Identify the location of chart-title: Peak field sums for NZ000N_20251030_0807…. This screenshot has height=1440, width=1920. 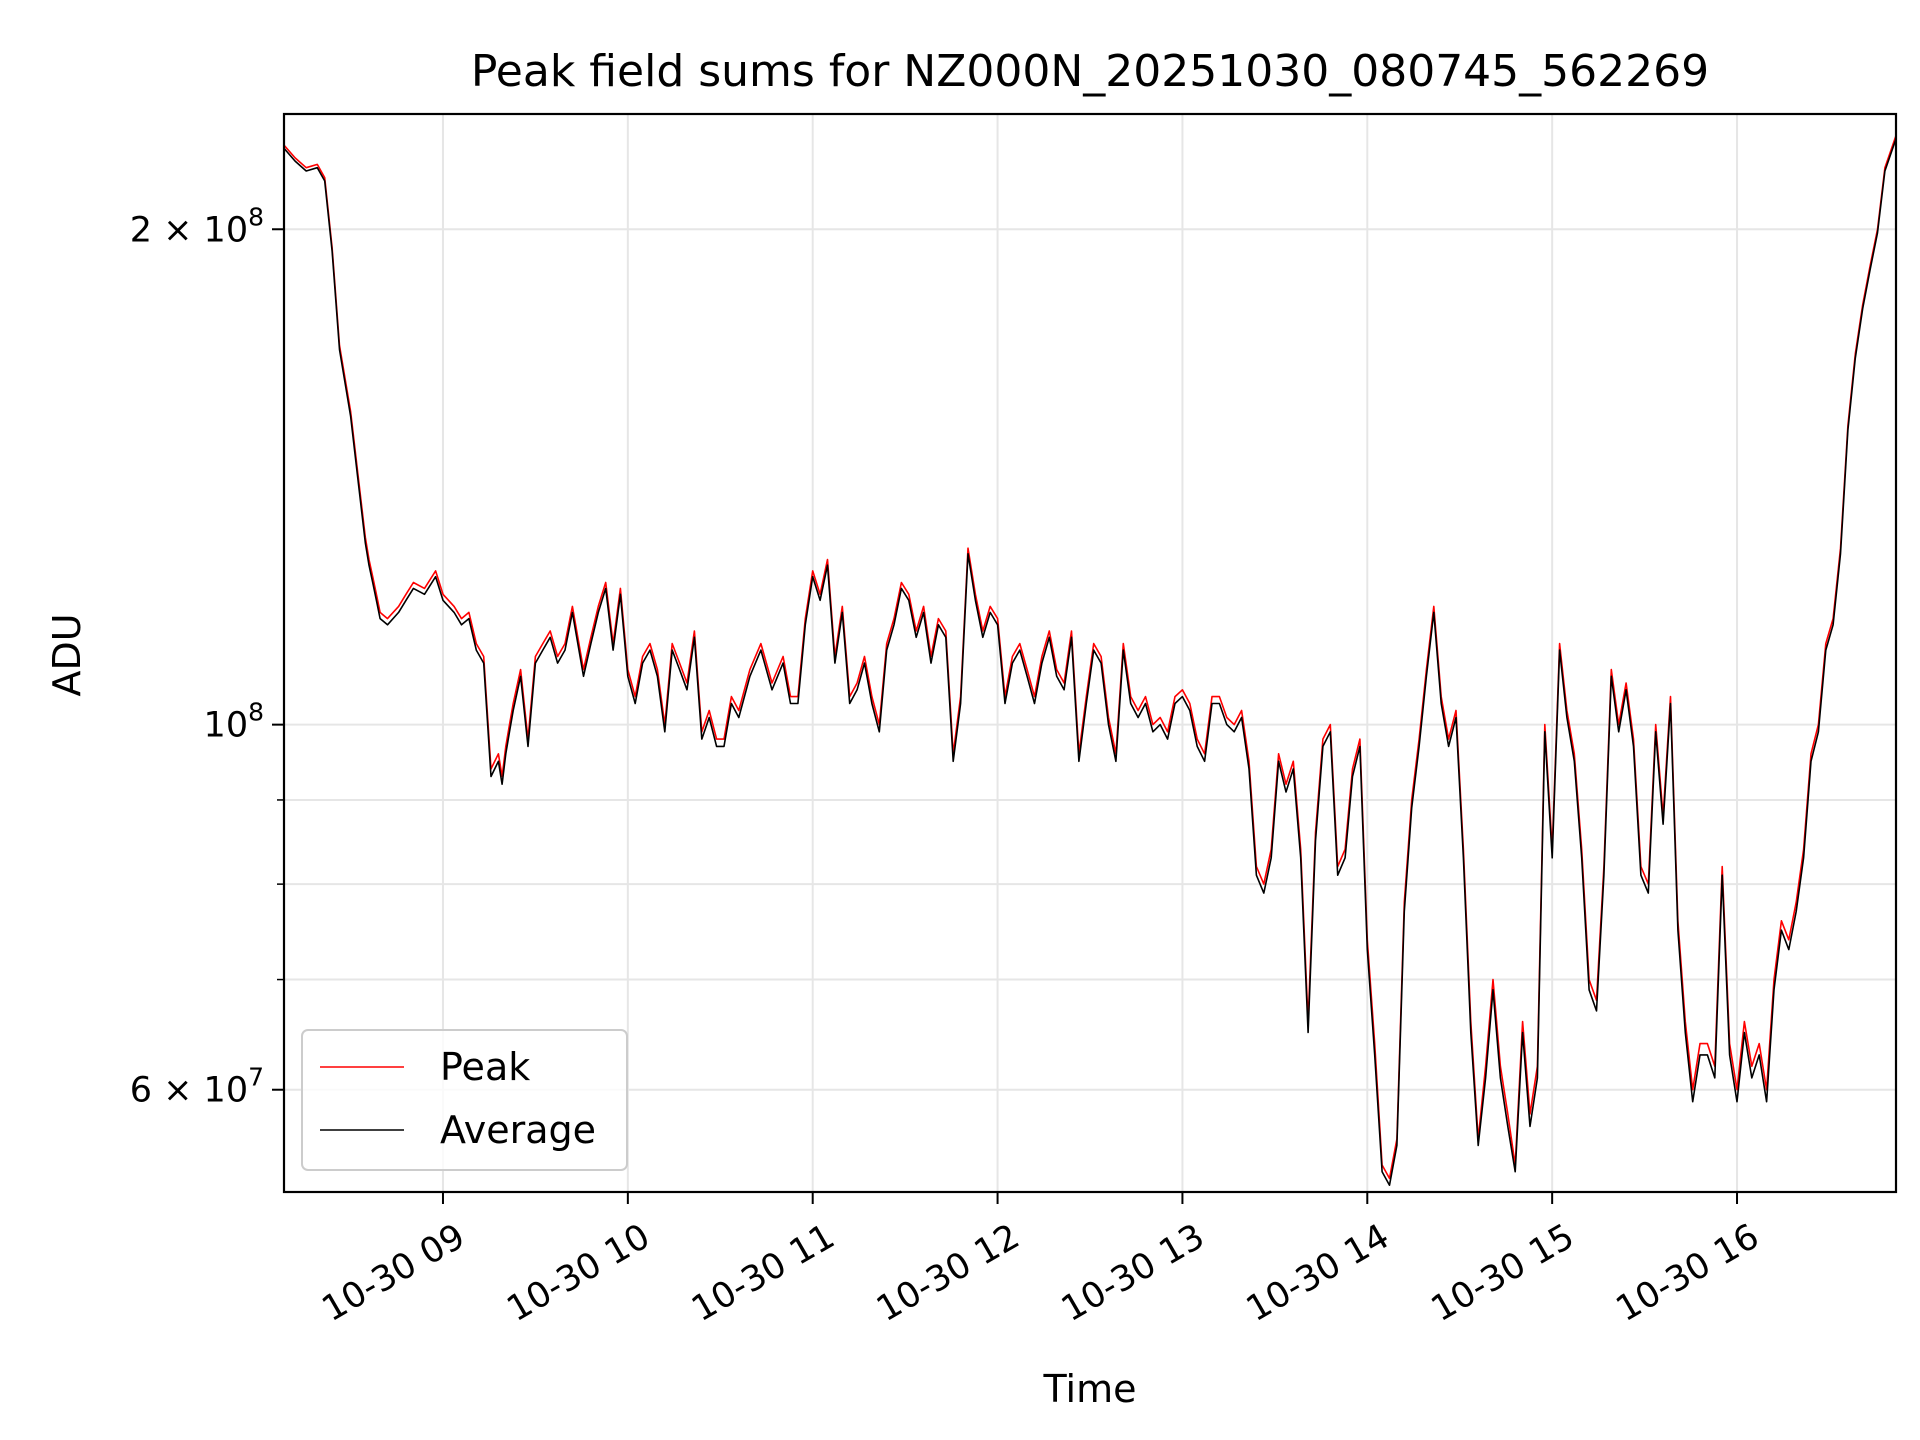
(1090, 71).